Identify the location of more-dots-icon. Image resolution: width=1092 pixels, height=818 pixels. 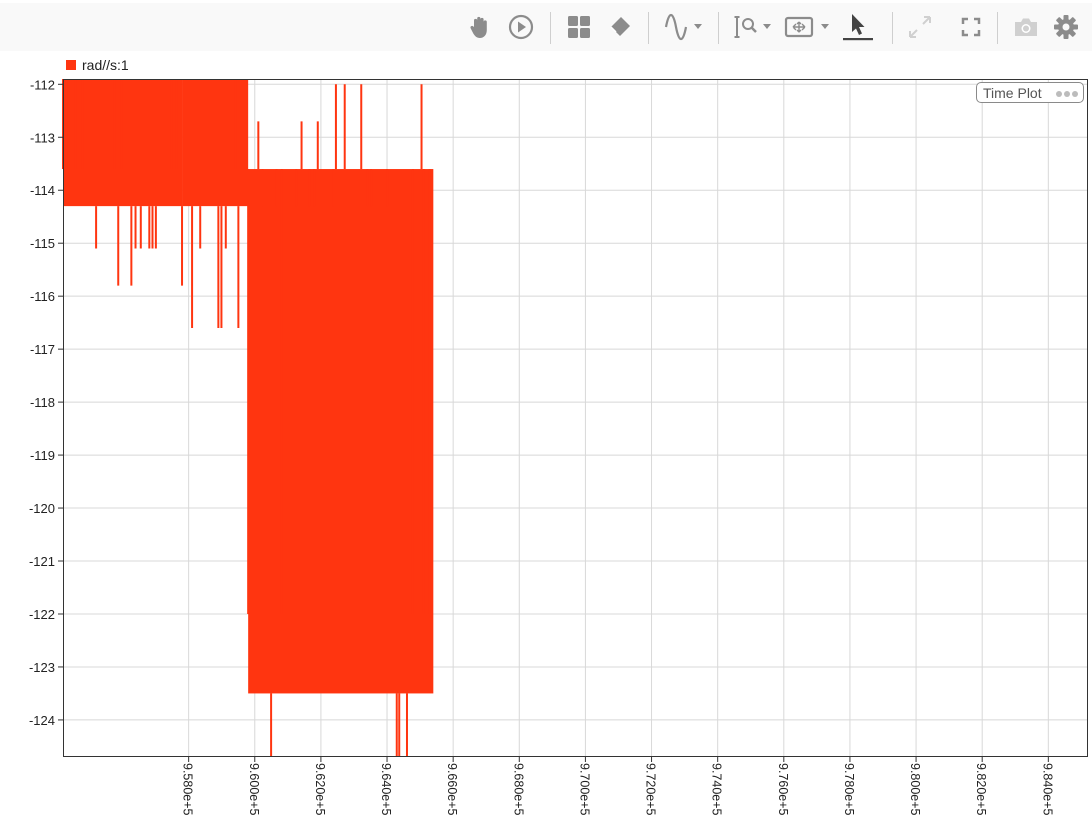
(1066, 94).